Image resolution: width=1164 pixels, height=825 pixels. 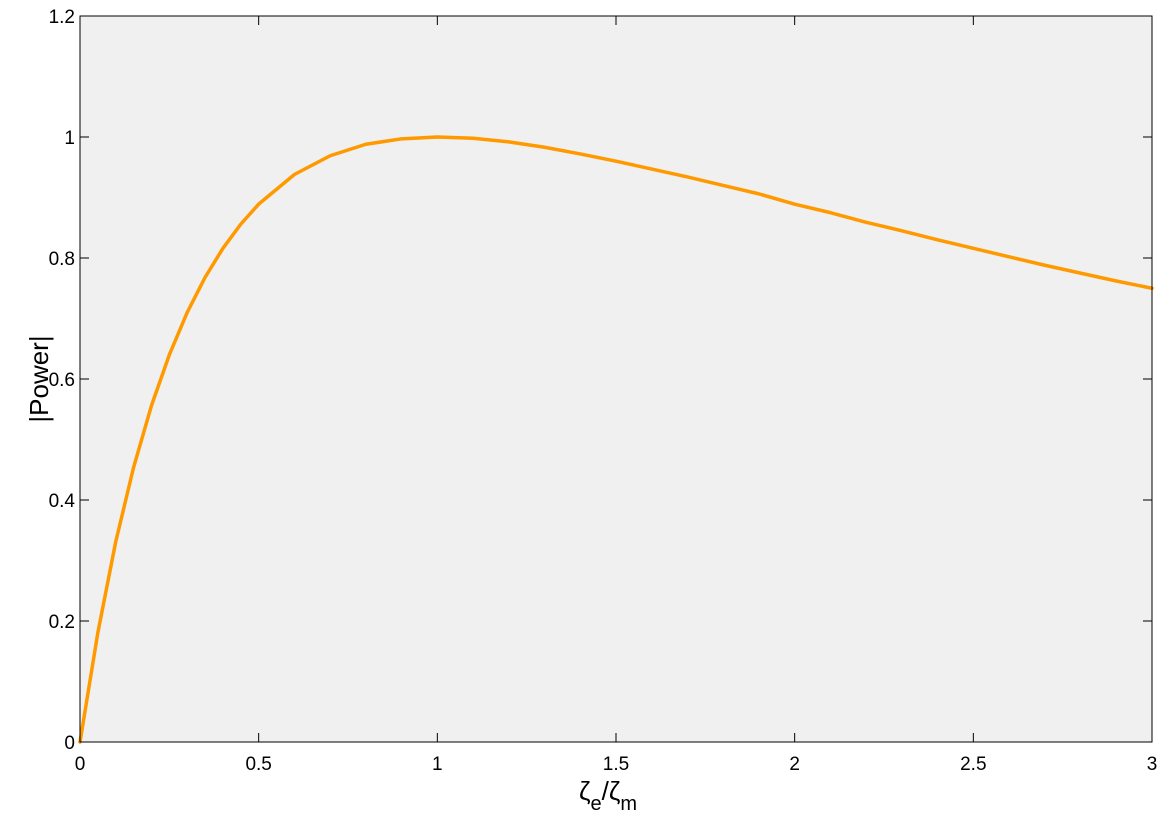 What do you see at coordinates (584, 791) in the screenshot?
I see `x-axis-label-symbol-1: ζ` at bounding box center [584, 791].